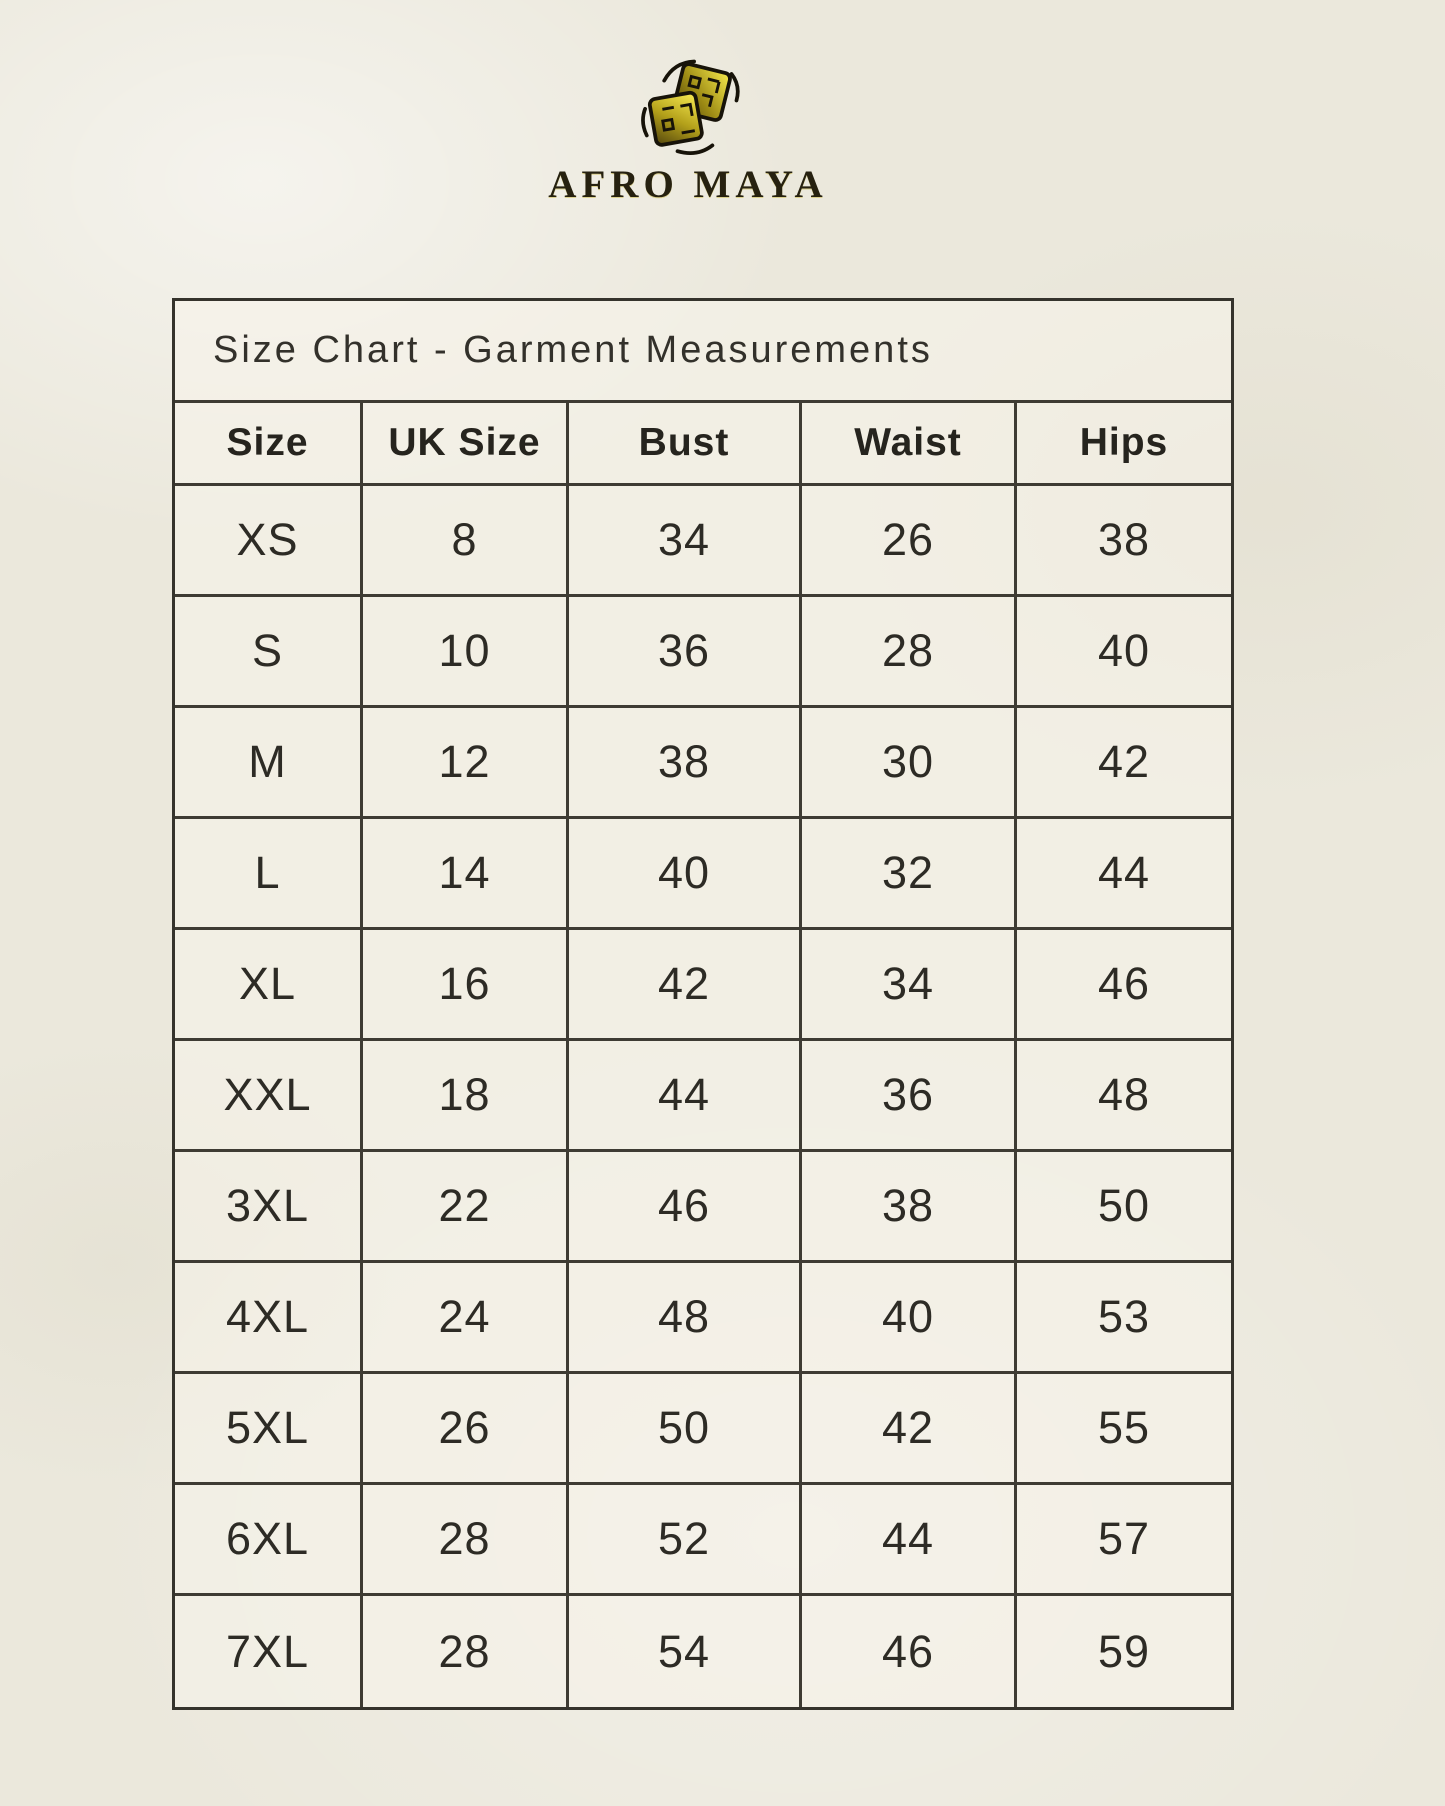 This screenshot has height=1806, width=1445. What do you see at coordinates (269, 540) in the screenshot?
I see `size-cell: XS` at bounding box center [269, 540].